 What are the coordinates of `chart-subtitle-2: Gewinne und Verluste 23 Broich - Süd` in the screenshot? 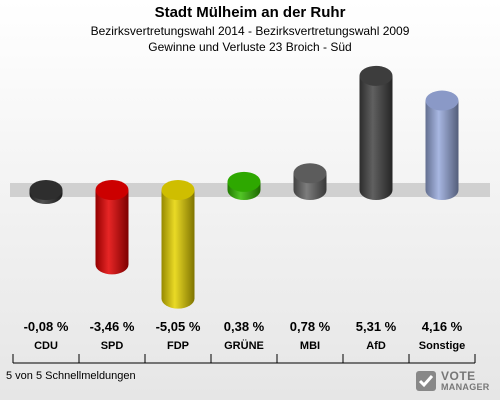 It's located at (250, 47).